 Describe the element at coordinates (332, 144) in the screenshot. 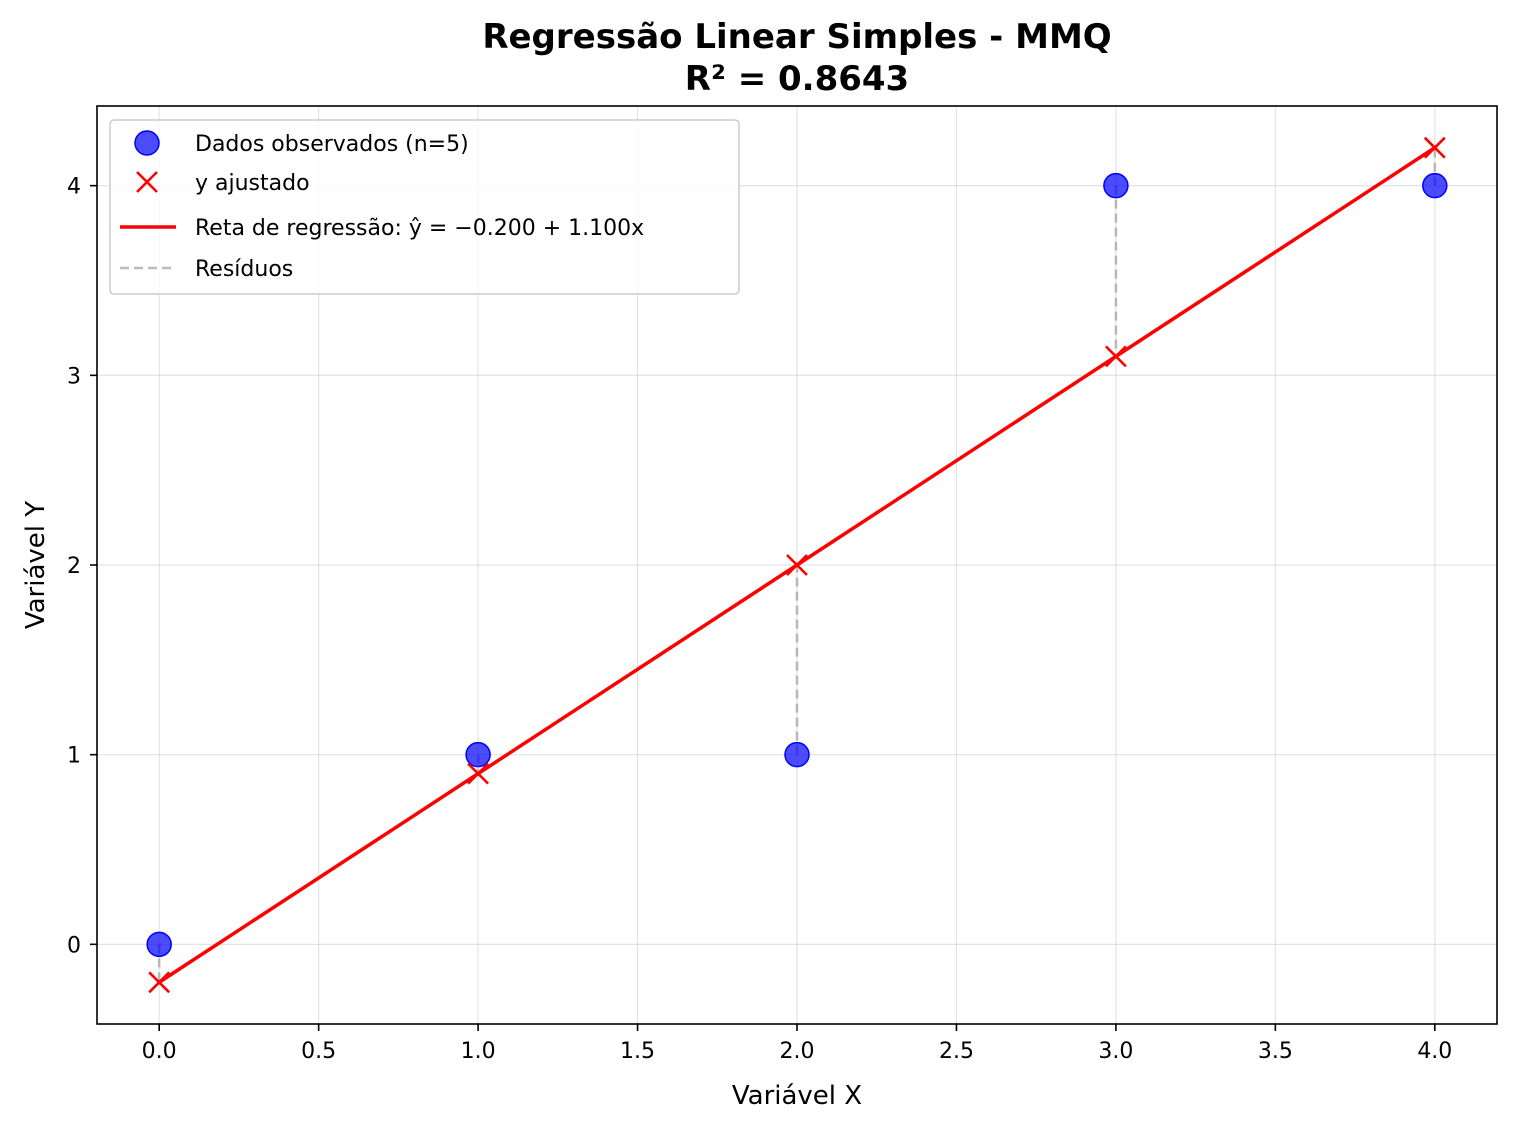

I see `legend-label-observed: Dados observados (n=5)` at that location.